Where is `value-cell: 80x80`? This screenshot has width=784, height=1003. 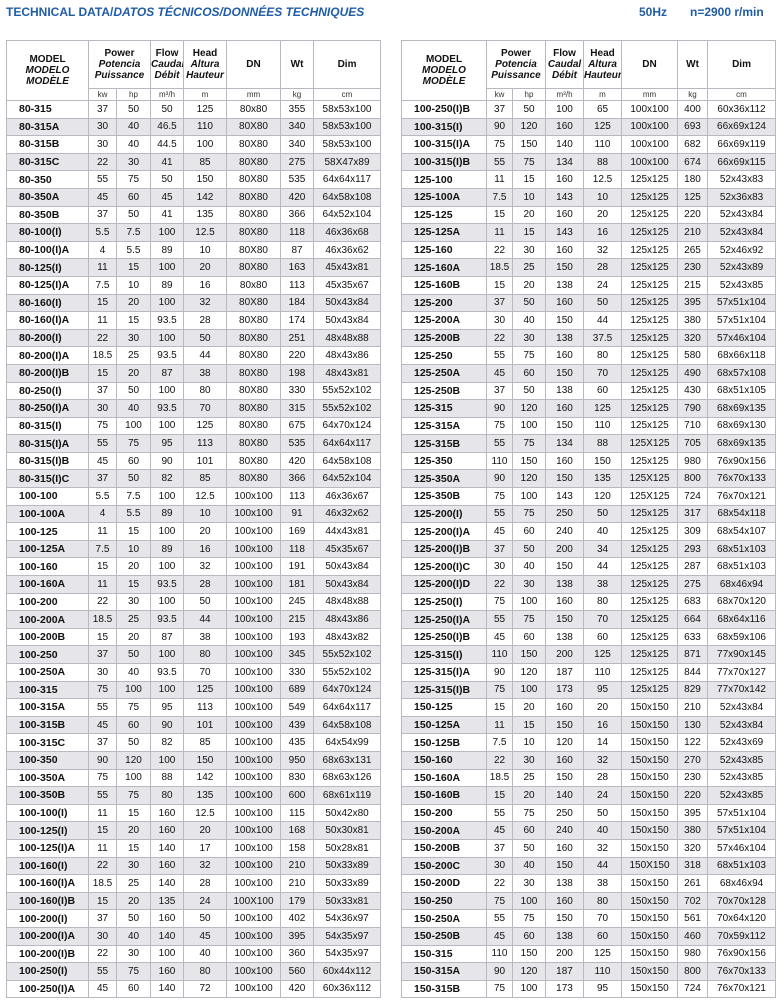 value-cell: 80x80 is located at coordinates (254, 109).